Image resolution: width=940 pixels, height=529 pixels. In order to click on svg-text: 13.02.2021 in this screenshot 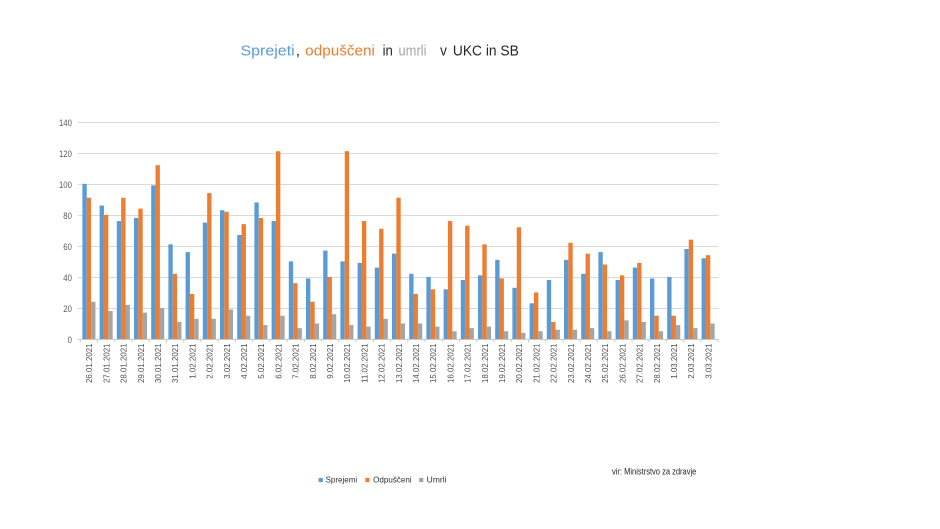, I will do `click(399, 363)`.